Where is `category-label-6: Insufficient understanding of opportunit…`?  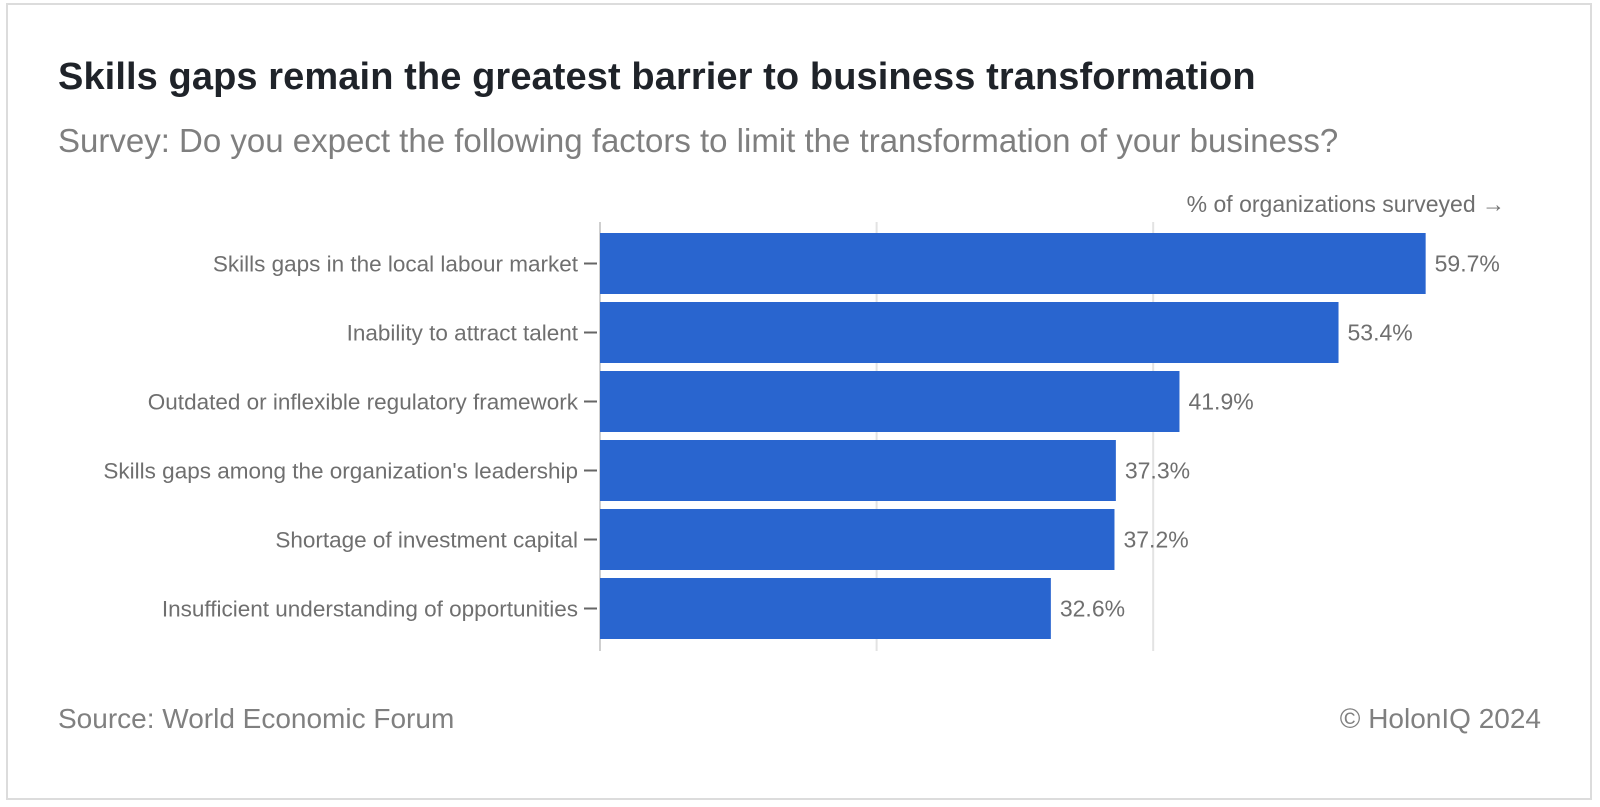 category-label-6: Insufficient understanding of opportunit… is located at coordinates (370, 609).